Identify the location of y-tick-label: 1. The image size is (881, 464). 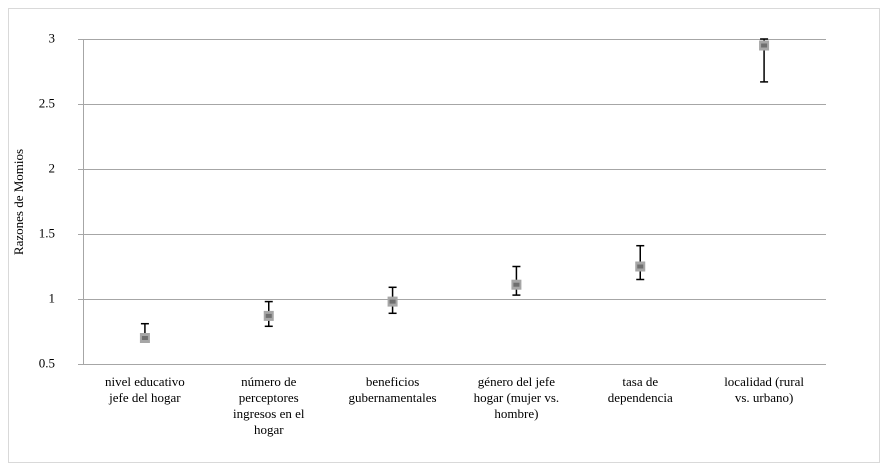
(52, 297).